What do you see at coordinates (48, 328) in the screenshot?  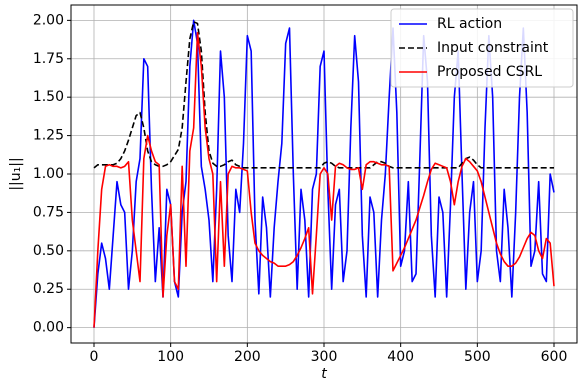 I see `y-tick-label: 0.00` at bounding box center [48, 328].